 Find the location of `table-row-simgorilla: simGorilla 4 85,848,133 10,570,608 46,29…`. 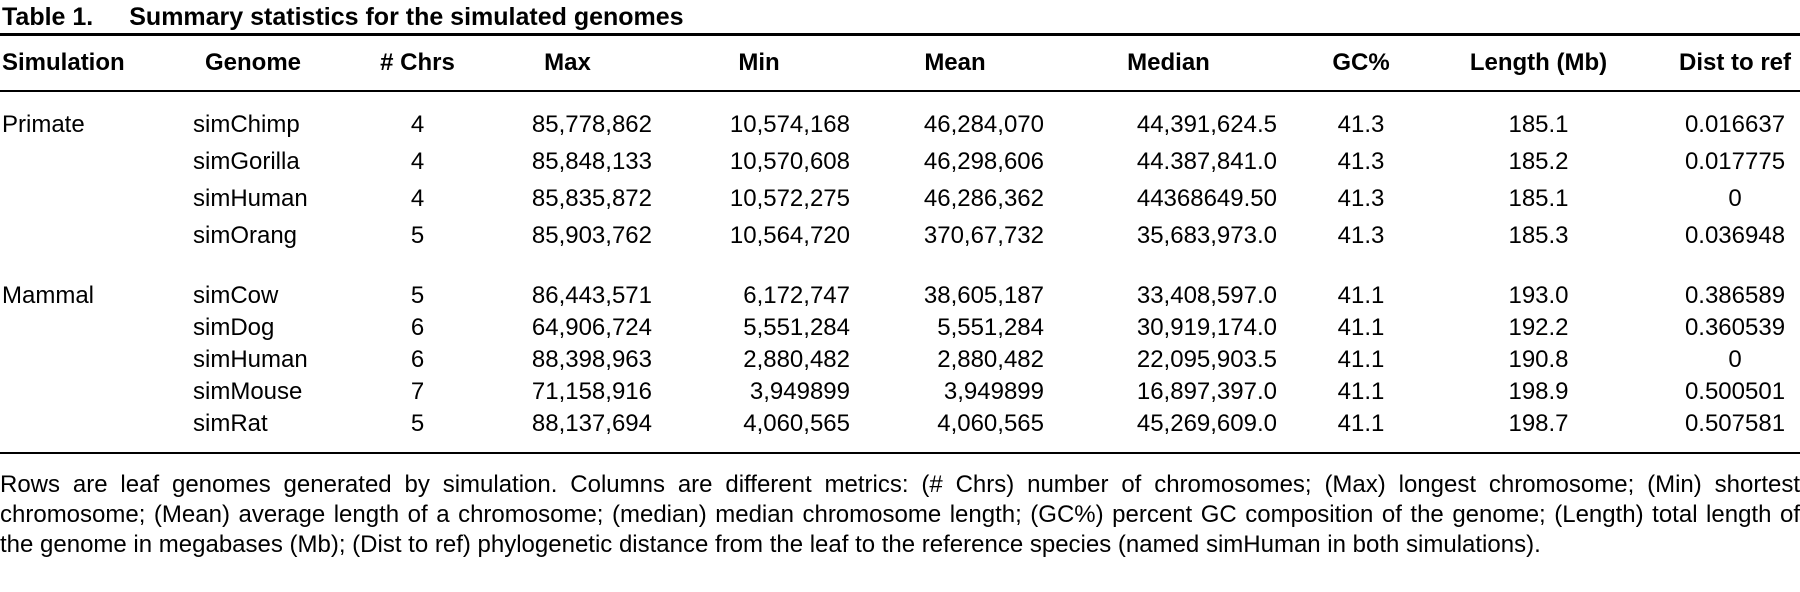

table-row-simgorilla: simGorilla 4 85,848,133 10,570,608 46,29… is located at coordinates (900, 161).